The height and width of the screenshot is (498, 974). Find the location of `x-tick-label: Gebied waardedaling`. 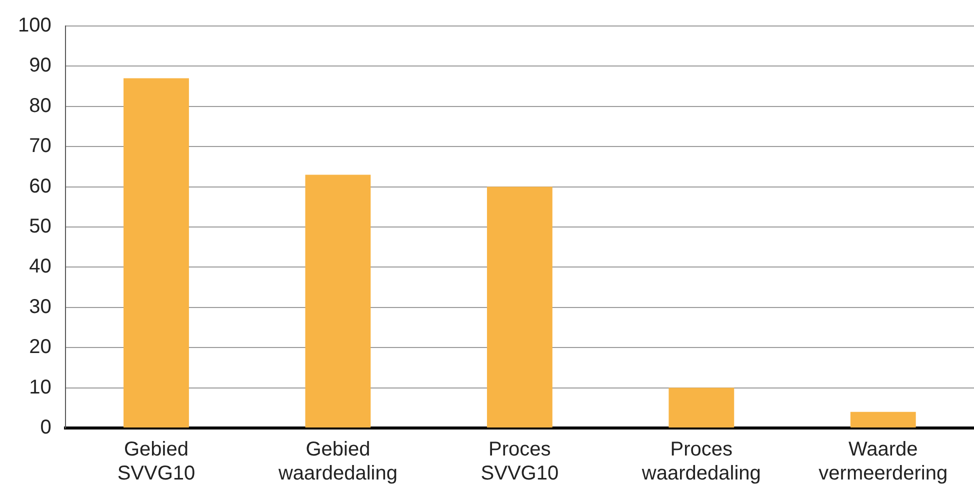

x-tick-label: Gebied waardedaling is located at coordinates (337, 461).